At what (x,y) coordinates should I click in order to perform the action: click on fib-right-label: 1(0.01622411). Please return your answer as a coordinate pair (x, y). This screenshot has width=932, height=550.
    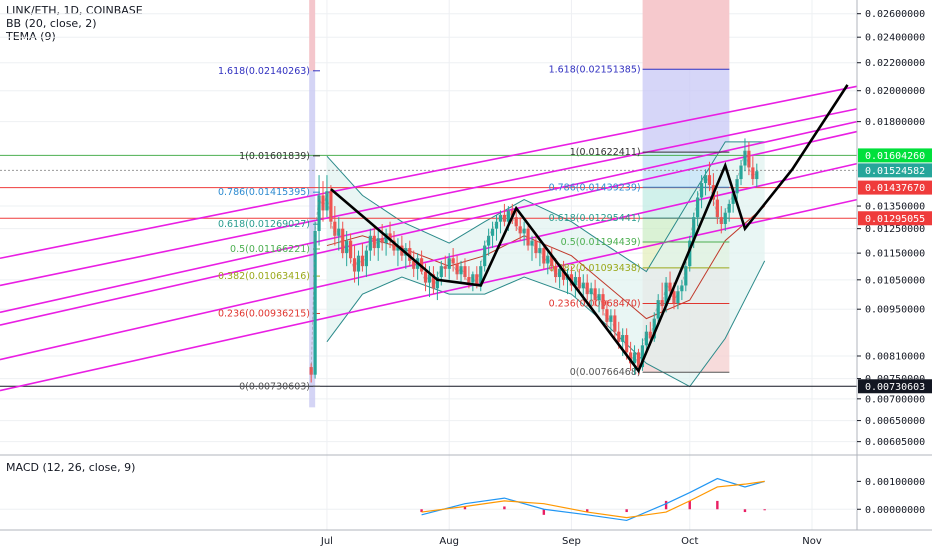
    Looking at the image, I should click on (605, 152).